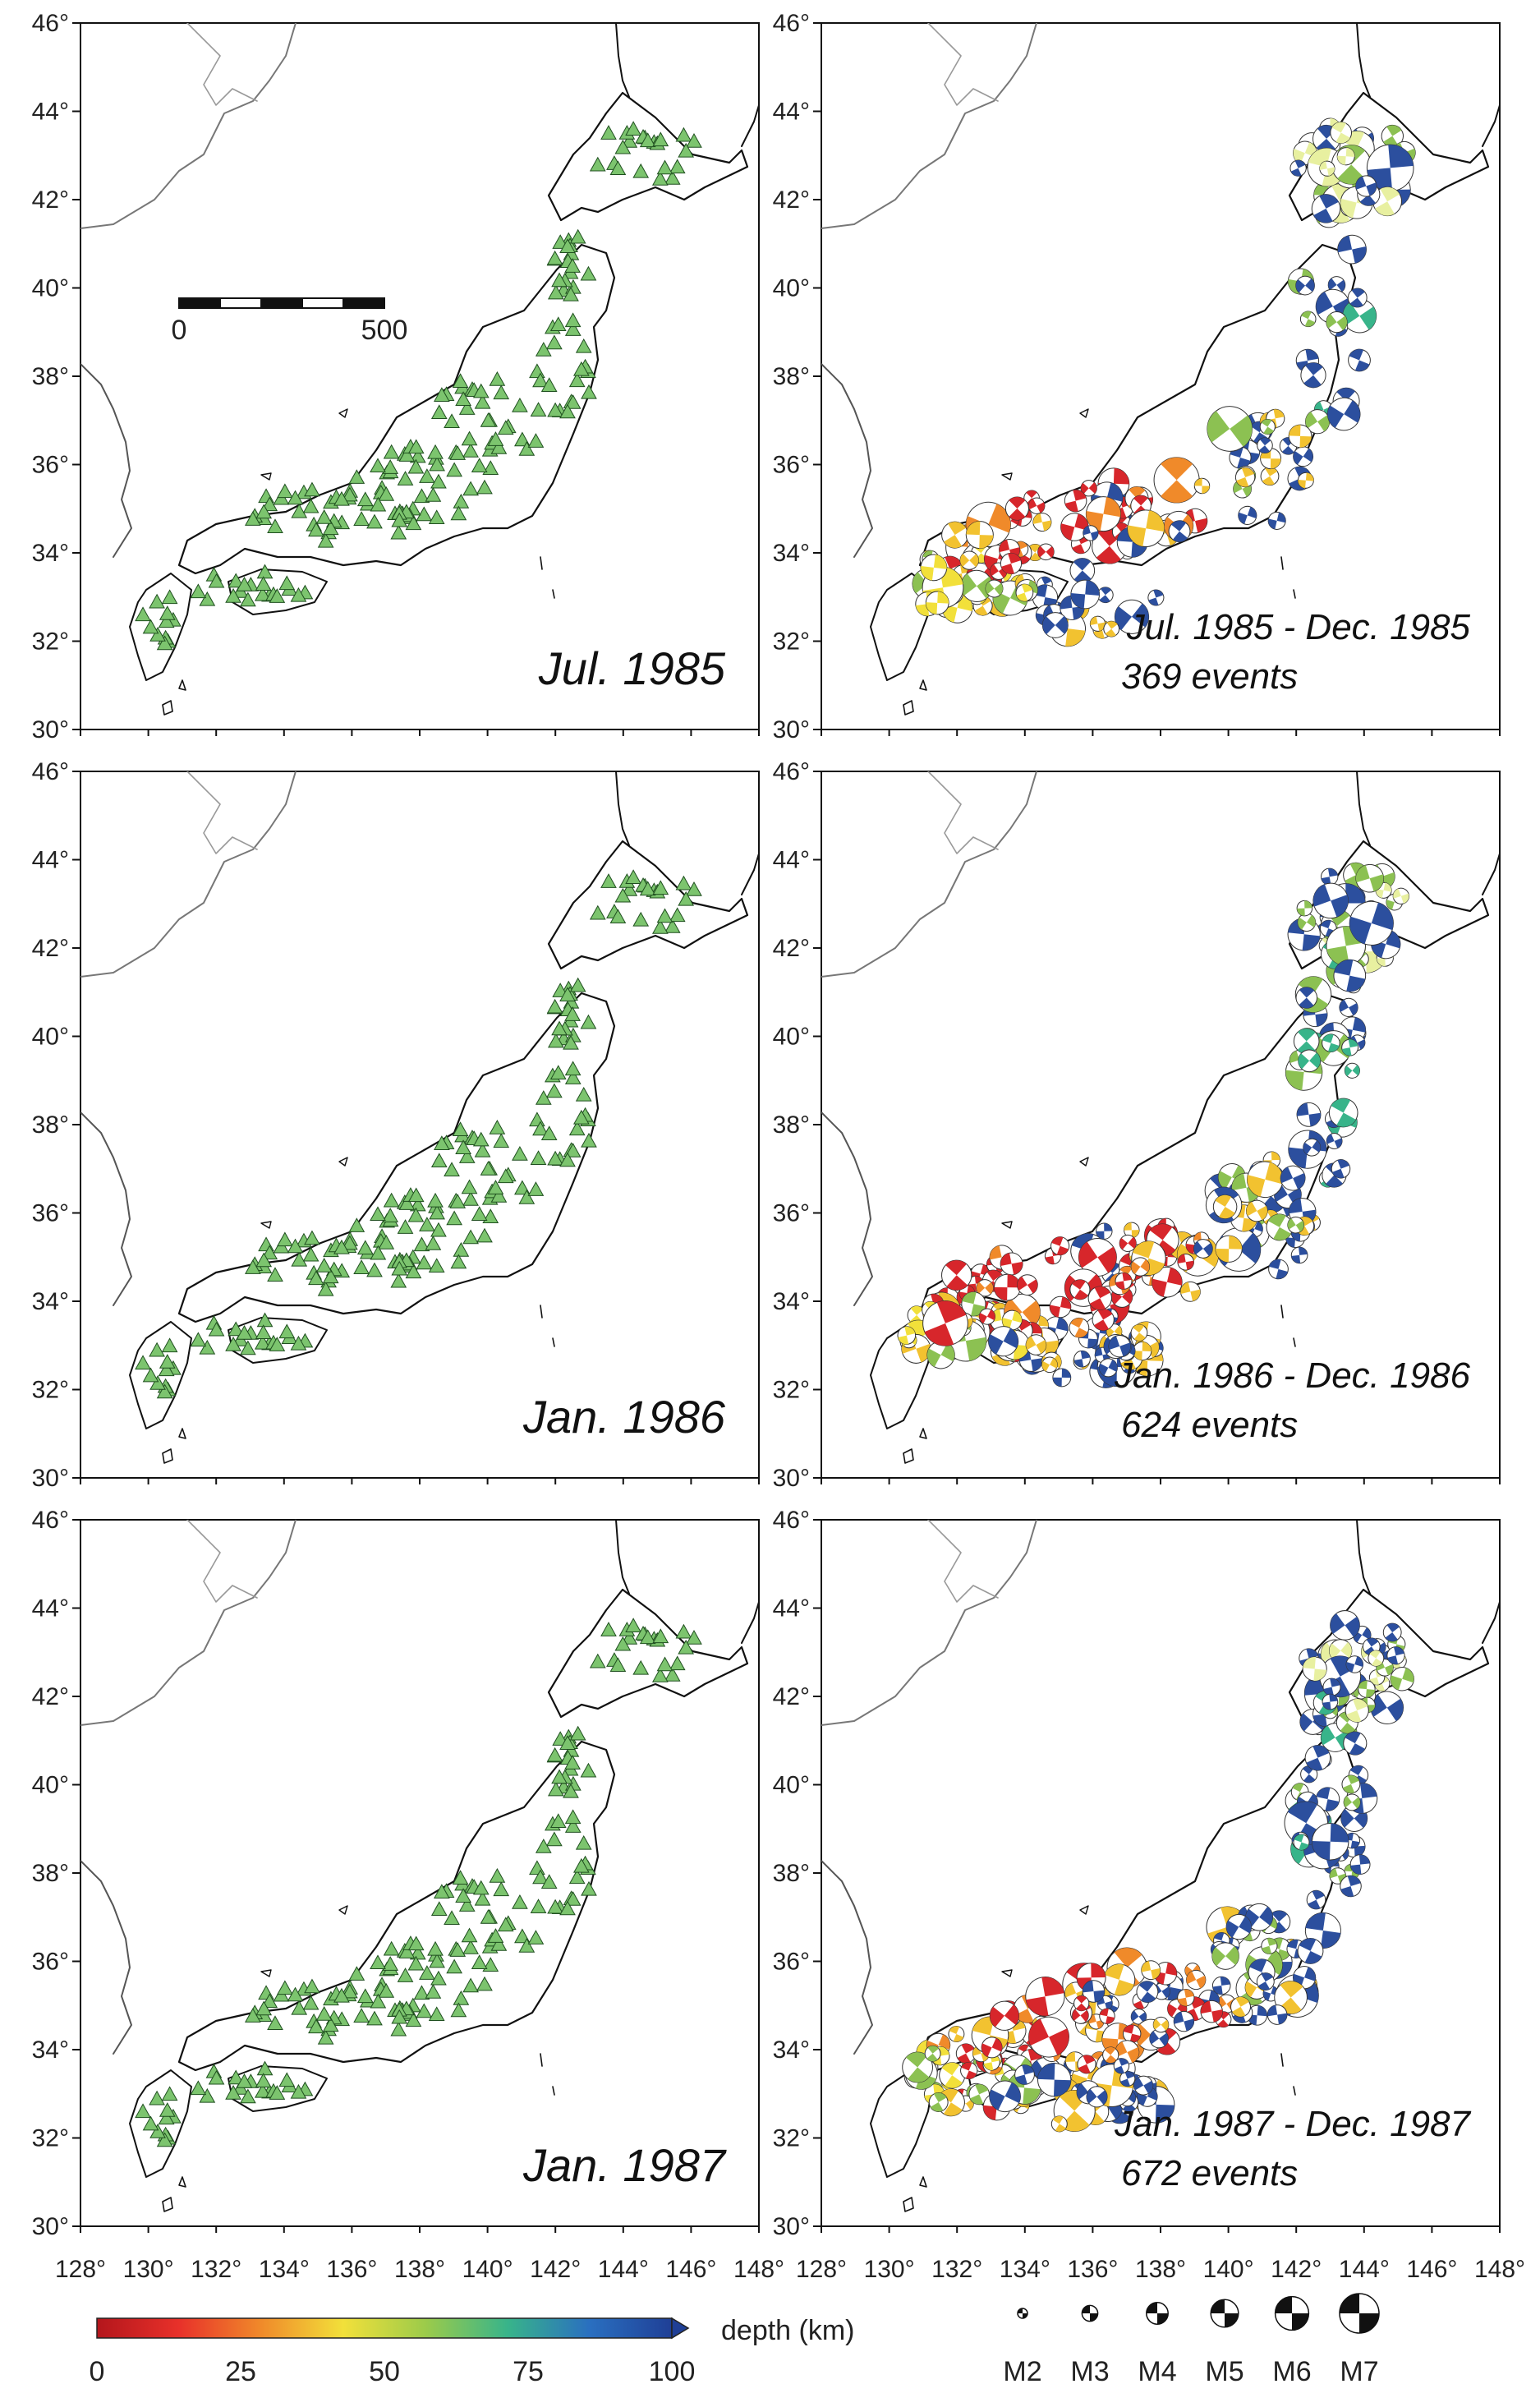 The width and height of the screenshot is (1540, 2407). Describe the element at coordinates (791, 1213) in the screenshot. I see `lat-tick-label: 36°` at that location.